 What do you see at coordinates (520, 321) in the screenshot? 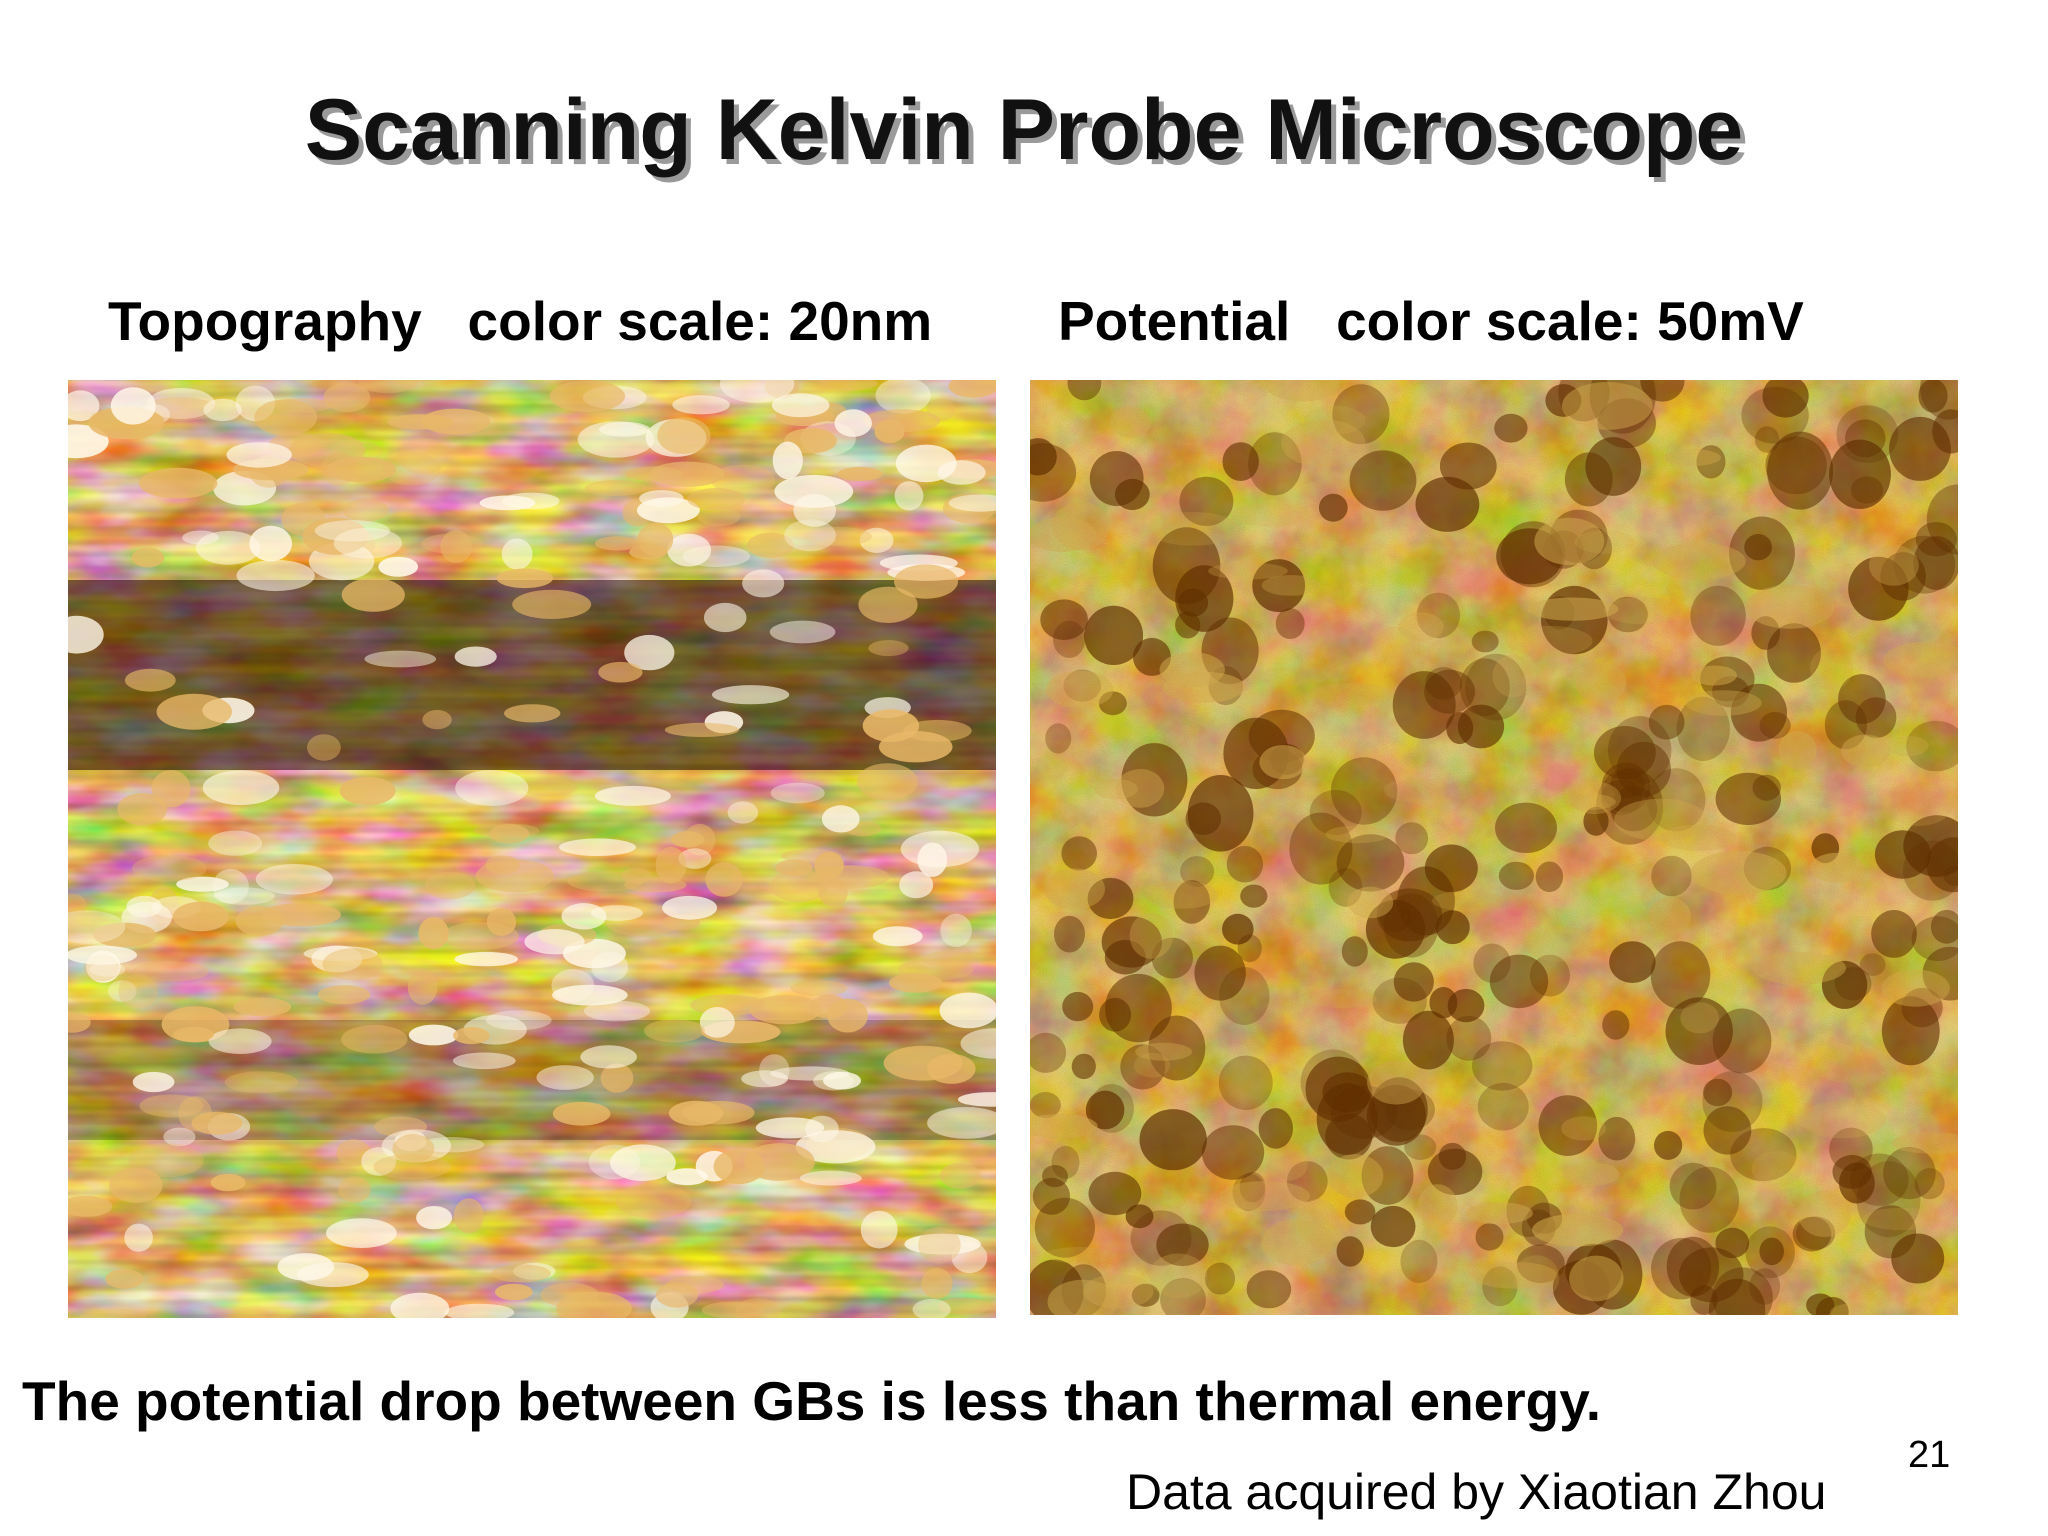
I see `topography-label: Topography color scale: 20nm` at bounding box center [520, 321].